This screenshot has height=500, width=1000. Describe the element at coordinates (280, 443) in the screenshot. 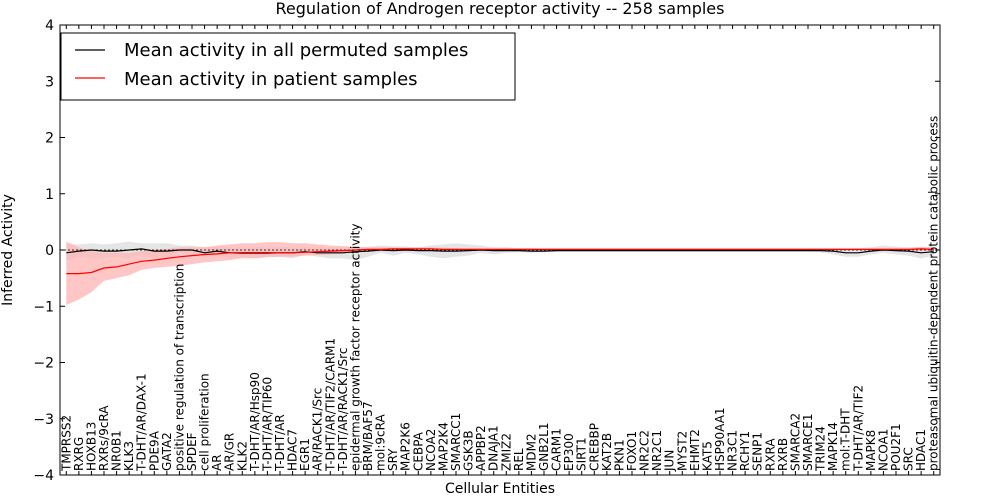

I see `x-tick-label: T-DHT/AR` at that location.